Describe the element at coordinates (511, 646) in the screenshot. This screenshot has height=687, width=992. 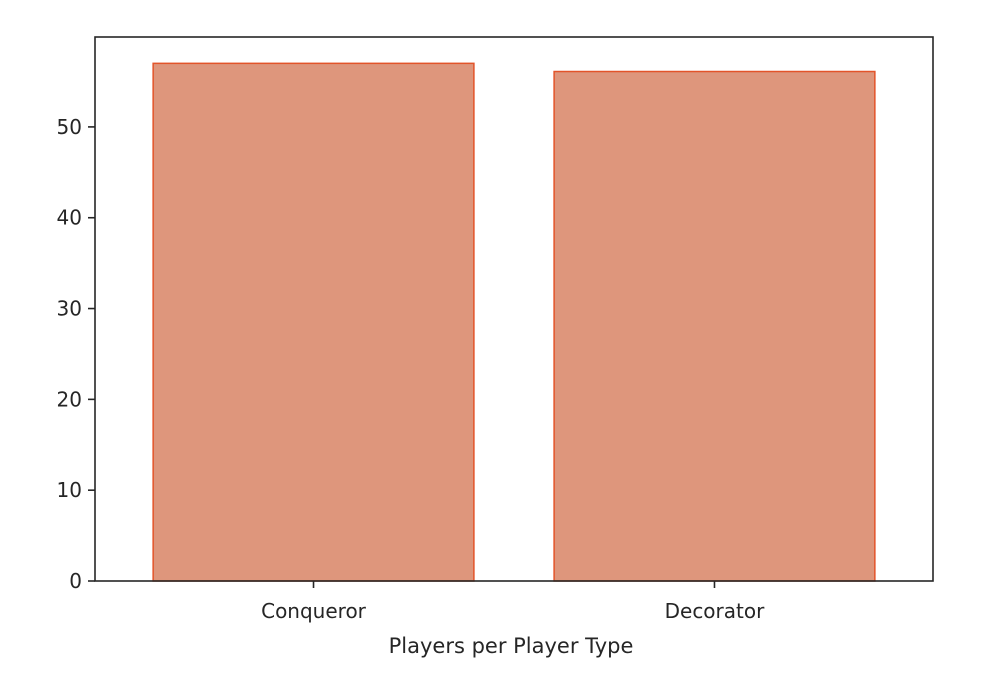
I see `x-axis-label: Players per Player Type` at that location.